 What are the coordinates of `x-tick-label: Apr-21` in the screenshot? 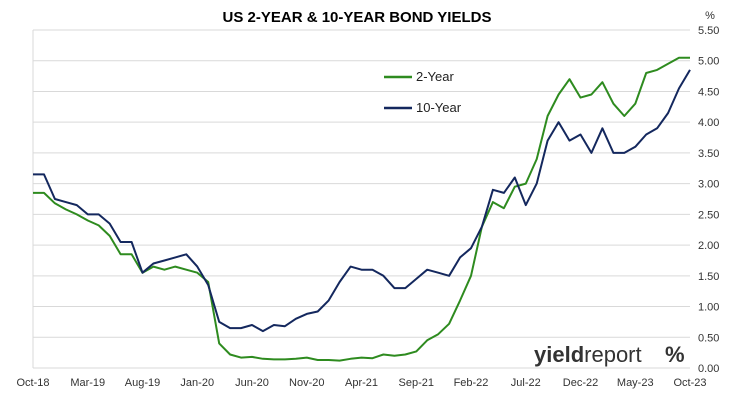 It's located at (361, 383).